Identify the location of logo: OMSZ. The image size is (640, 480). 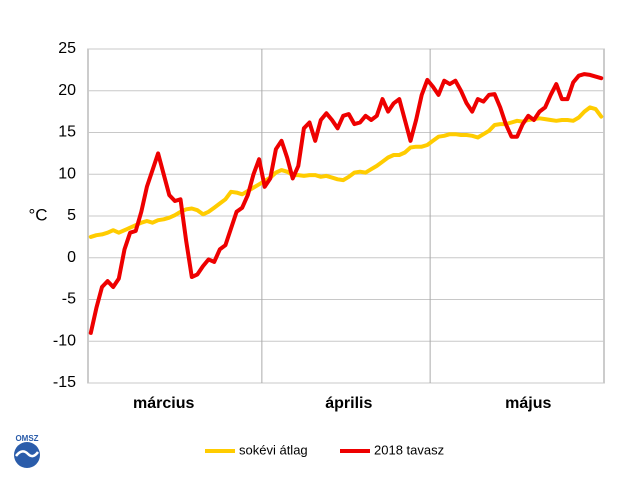
(27, 451).